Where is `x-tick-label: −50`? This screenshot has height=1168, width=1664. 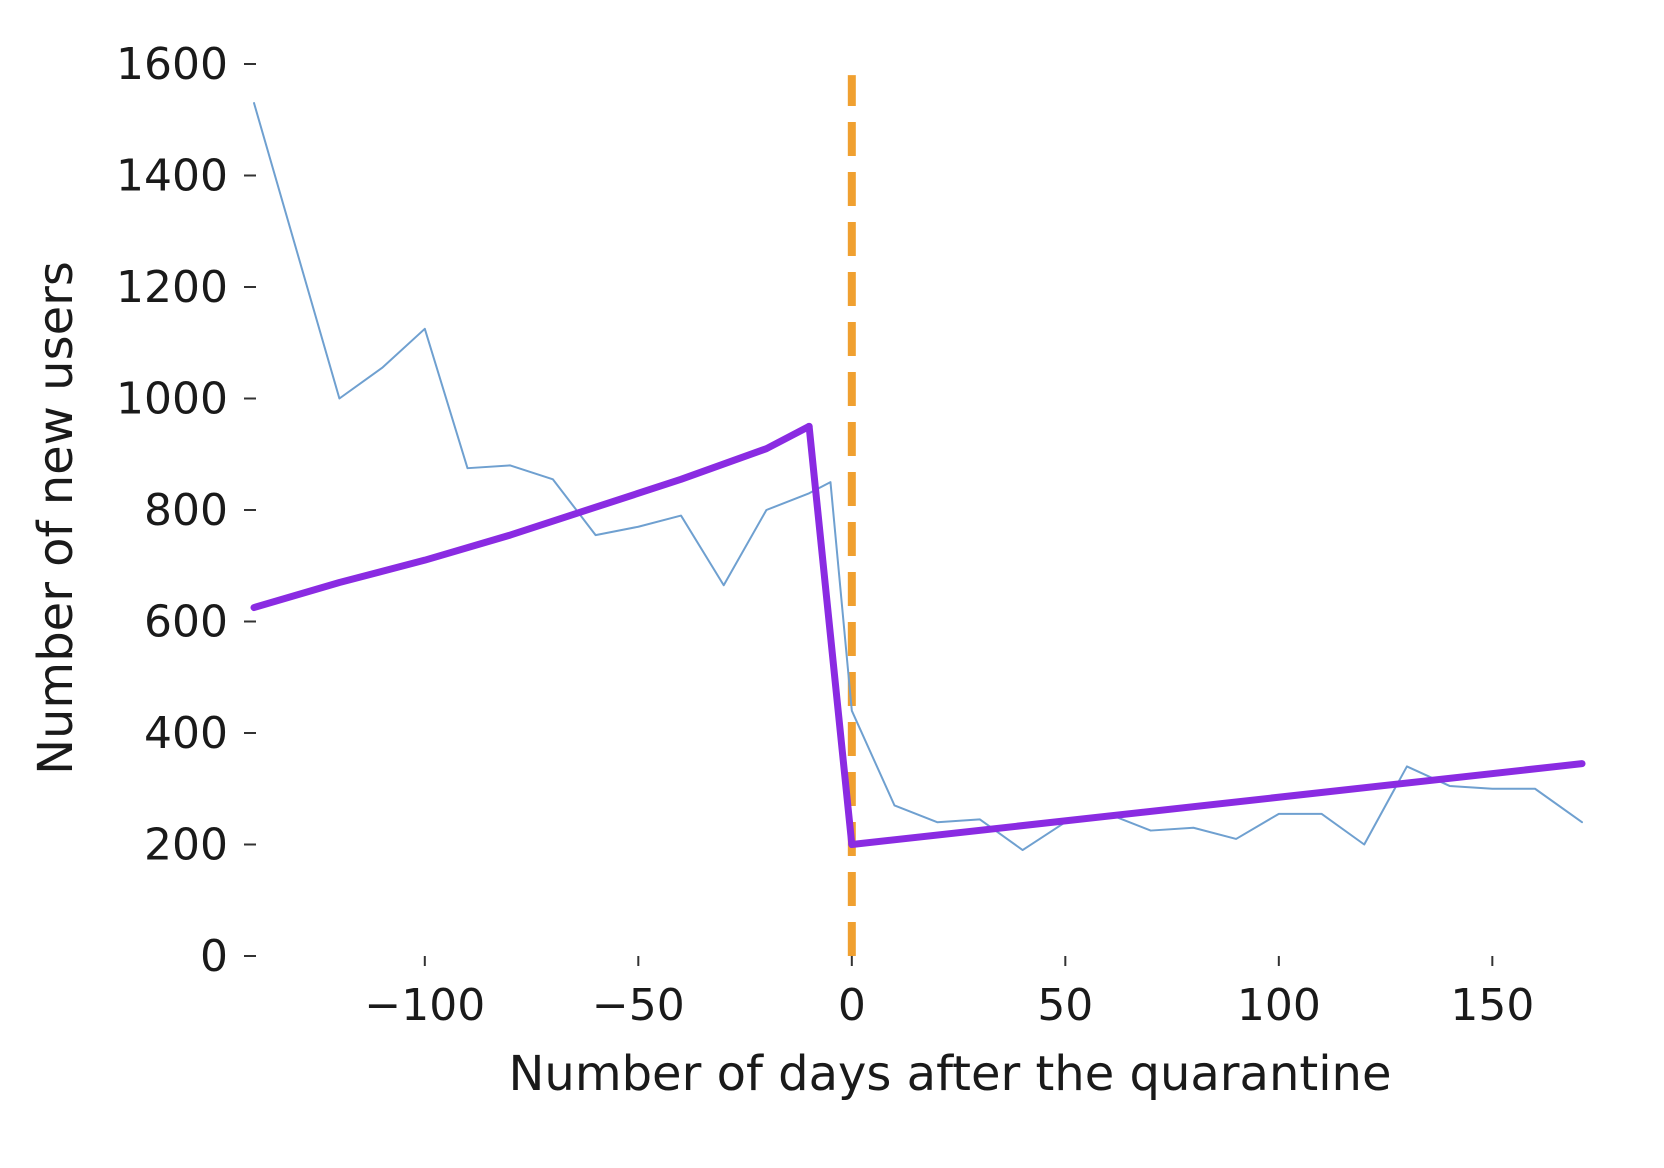 x-tick-label: −50 is located at coordinates (638, 1005).